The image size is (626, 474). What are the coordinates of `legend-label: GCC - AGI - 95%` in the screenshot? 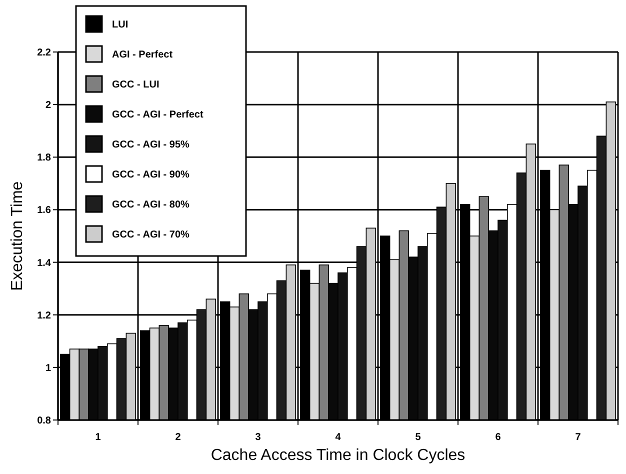 It's located at (151, 145).